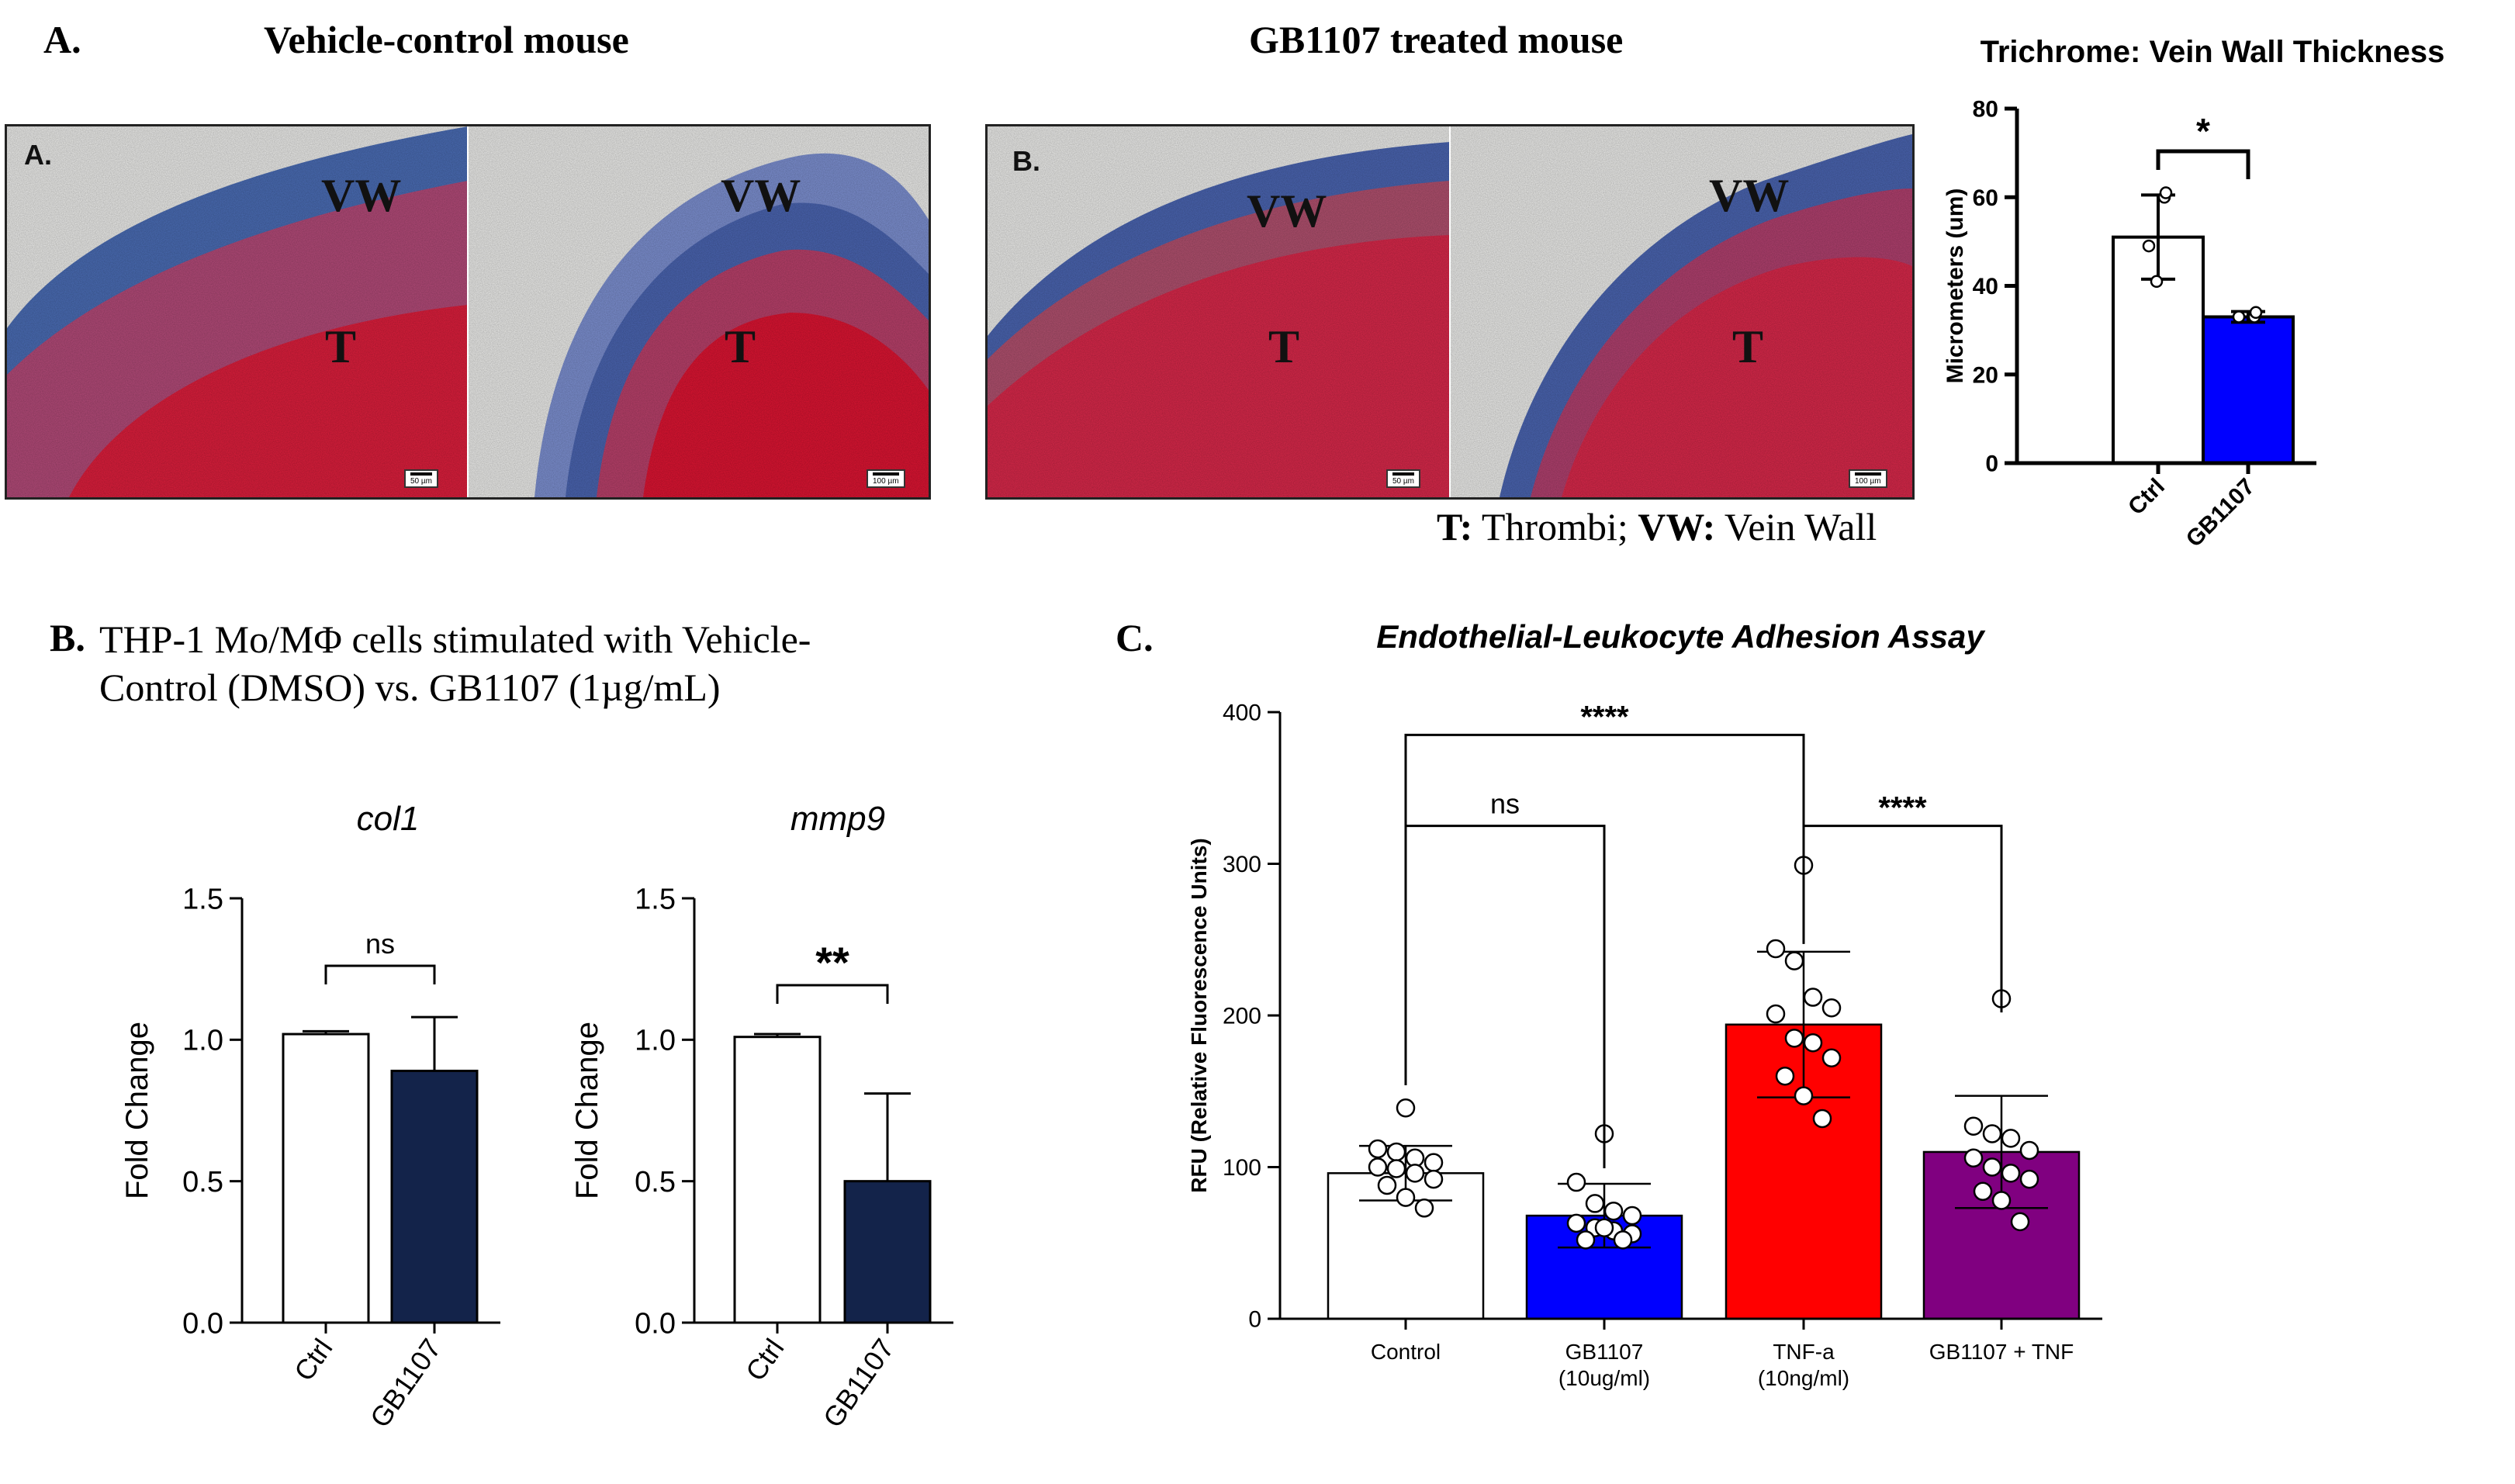 This screenshot has height=1484, width=2515. I want to click on chart-title: mmp9, so click(837, 819).